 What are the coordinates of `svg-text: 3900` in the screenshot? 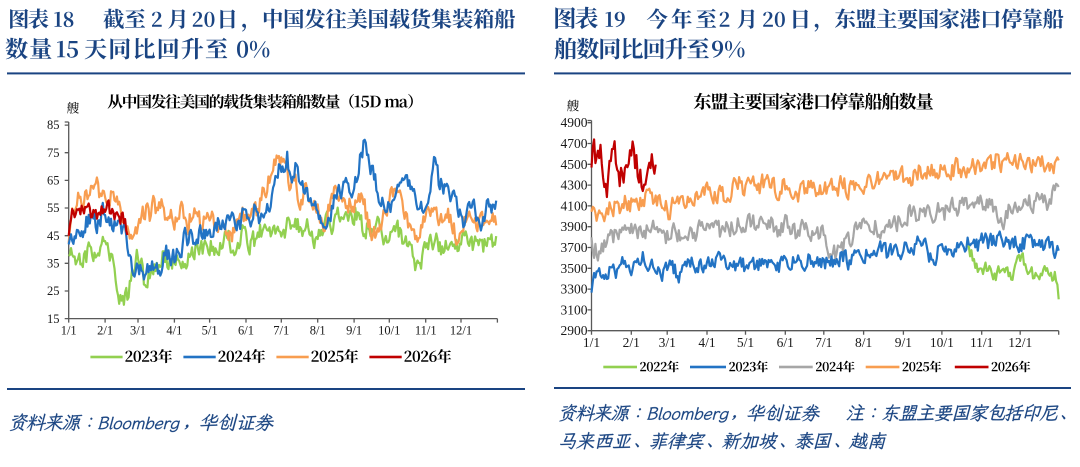 It's located at (574, 226).